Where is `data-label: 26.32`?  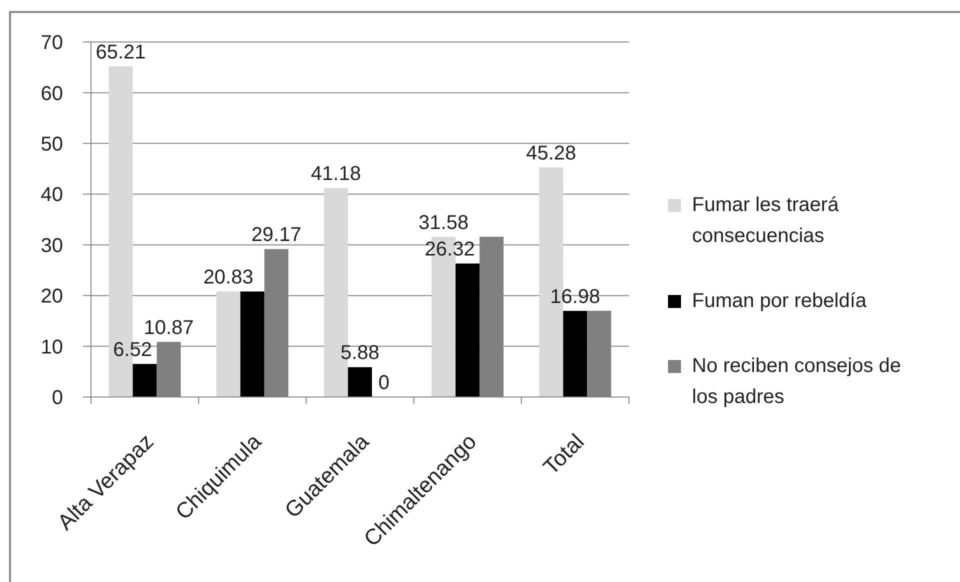
data-label: 26.32 is located at coordinates (449, 249).